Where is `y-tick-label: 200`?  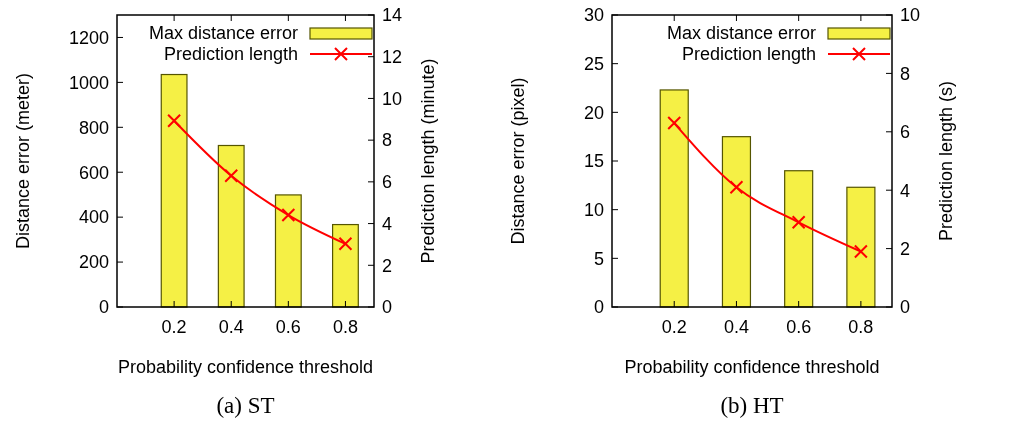 y-tick-label: 200 is located at coordinates (93, 262).